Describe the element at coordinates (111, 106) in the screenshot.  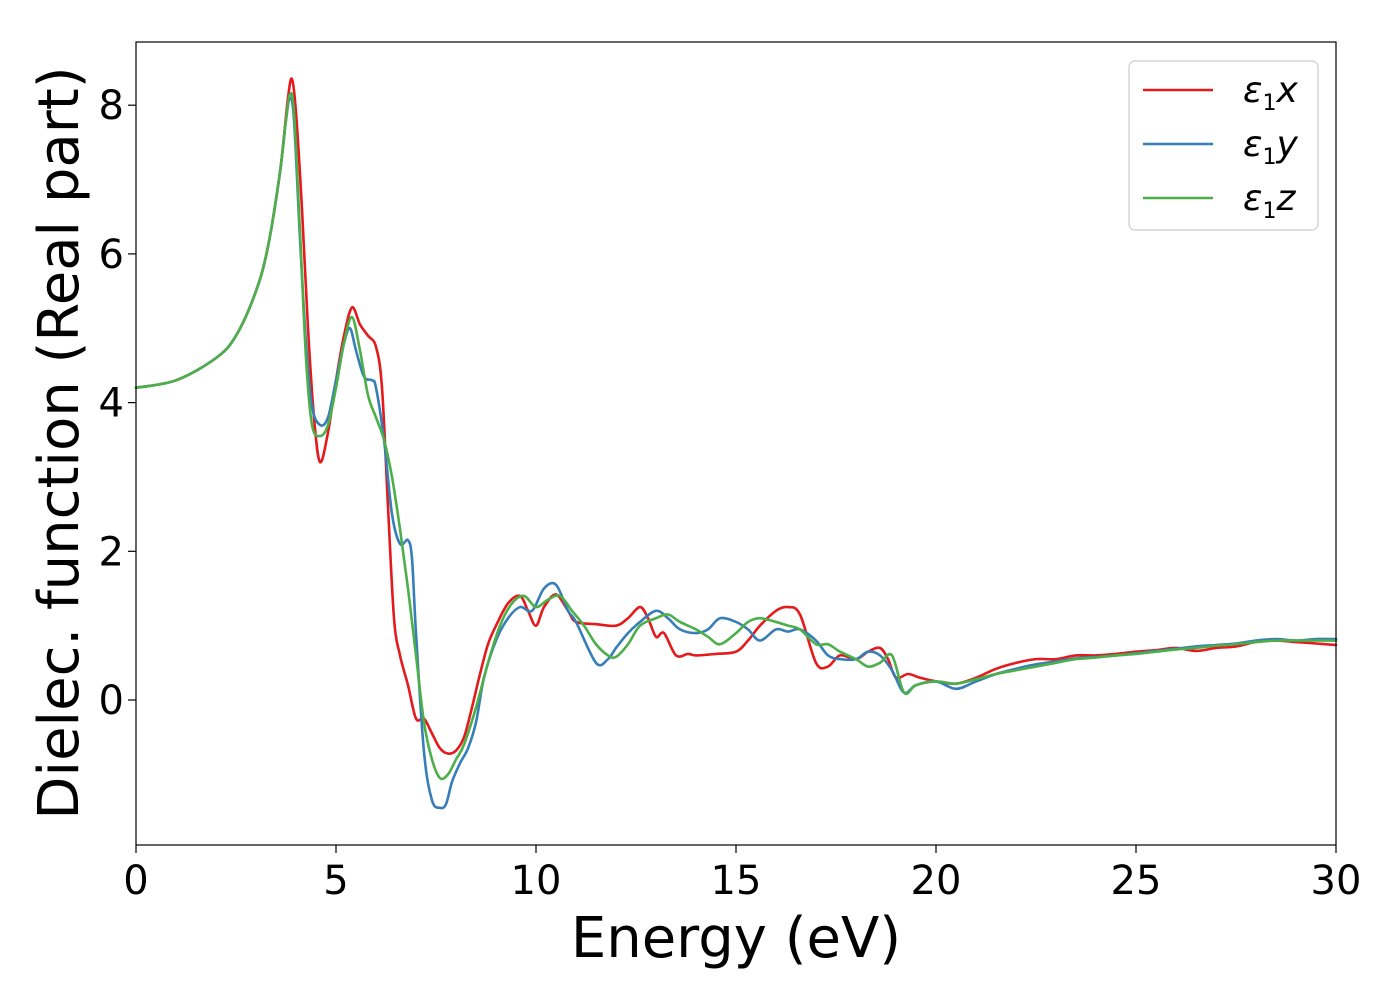
I see `y-tick-label: 8` at that location.